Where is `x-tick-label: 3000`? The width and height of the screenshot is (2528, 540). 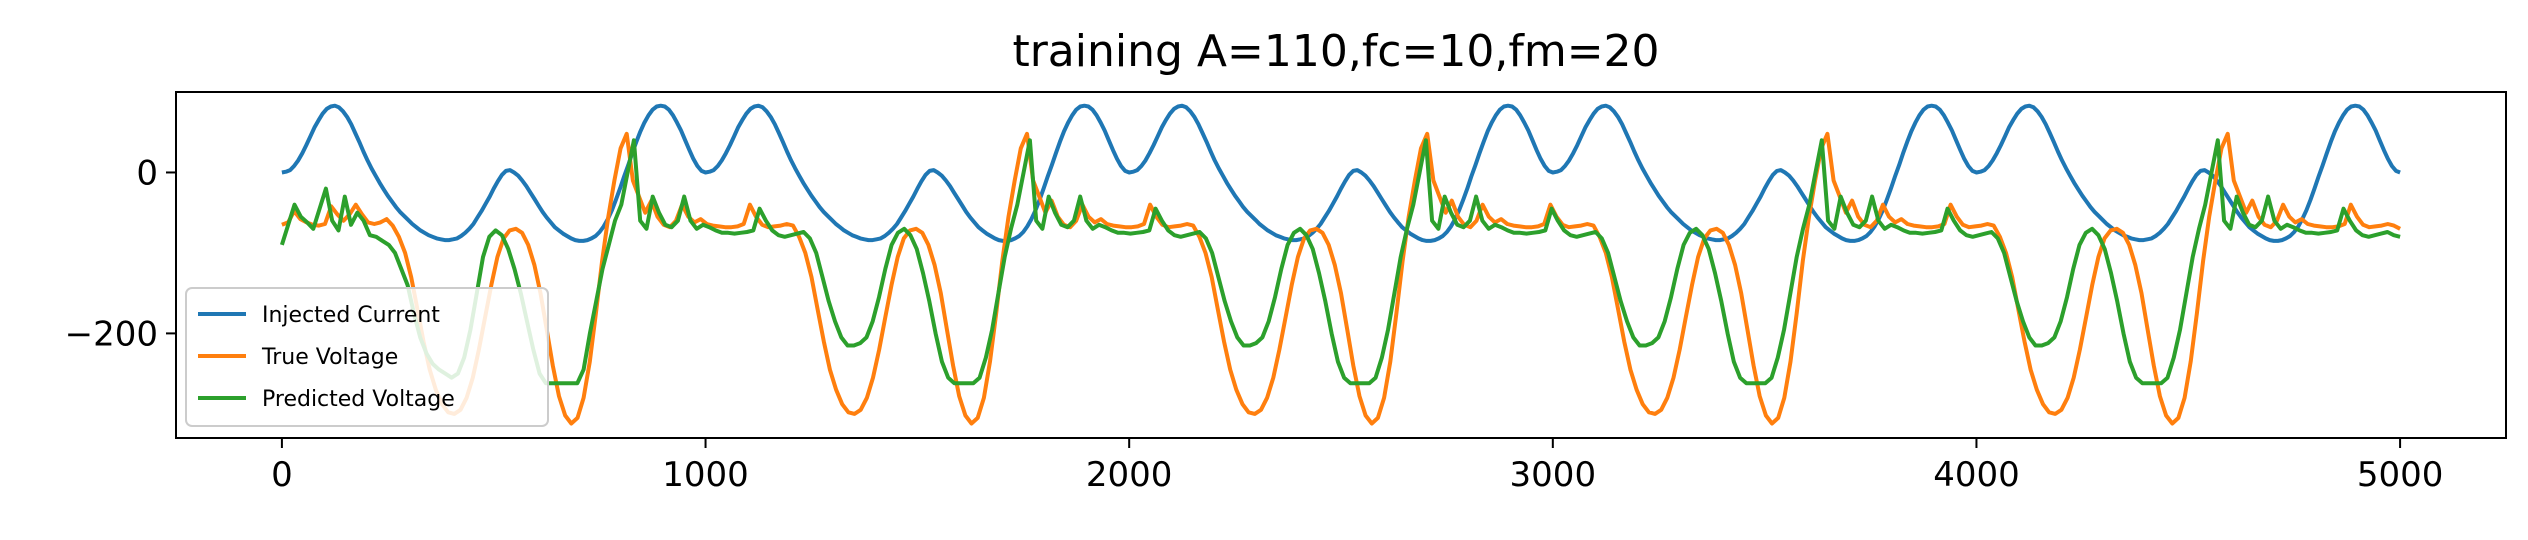 x-tick-label: 3000 is located at coordinates (1553, 475).